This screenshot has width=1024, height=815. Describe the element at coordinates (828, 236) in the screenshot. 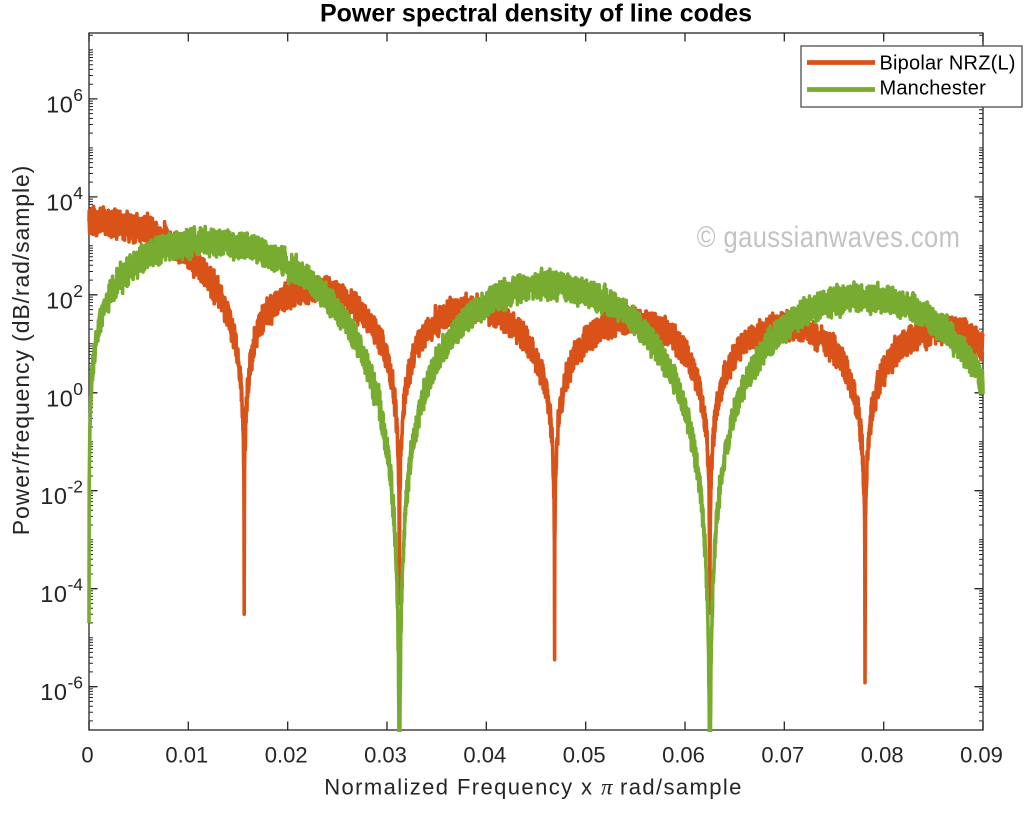

I see `svg-text: © gaussianwaves.com` at that location.